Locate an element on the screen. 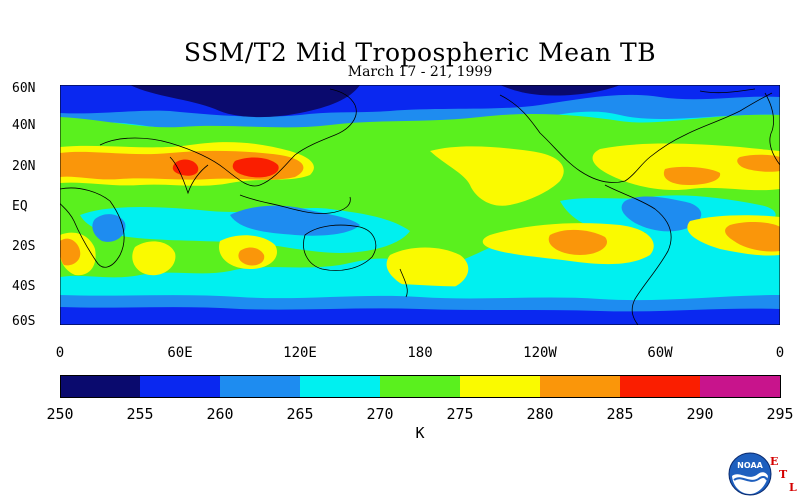  lon-label-0-left: 0 is located at coordinates (60, 353).